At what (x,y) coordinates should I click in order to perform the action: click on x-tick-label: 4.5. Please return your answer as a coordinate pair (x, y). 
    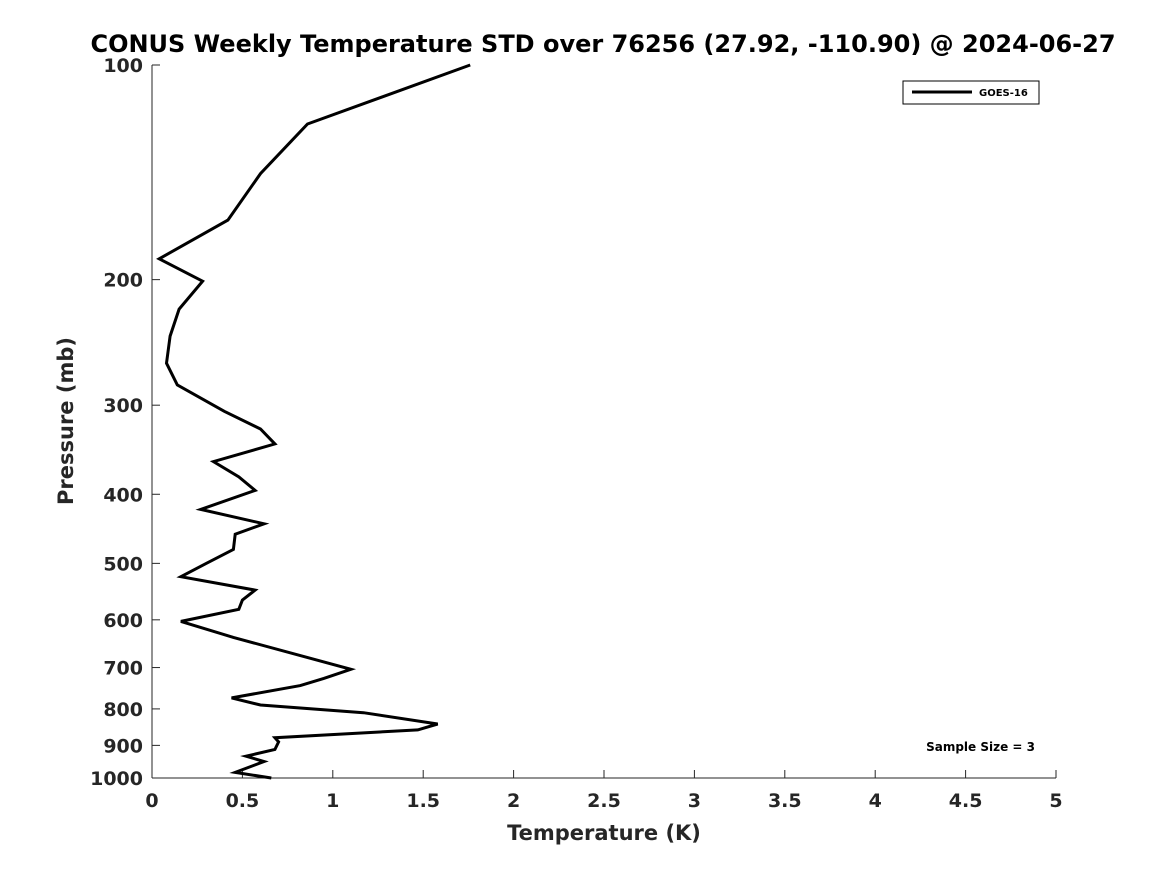
    Looking at the image, I should click on (966, 801).